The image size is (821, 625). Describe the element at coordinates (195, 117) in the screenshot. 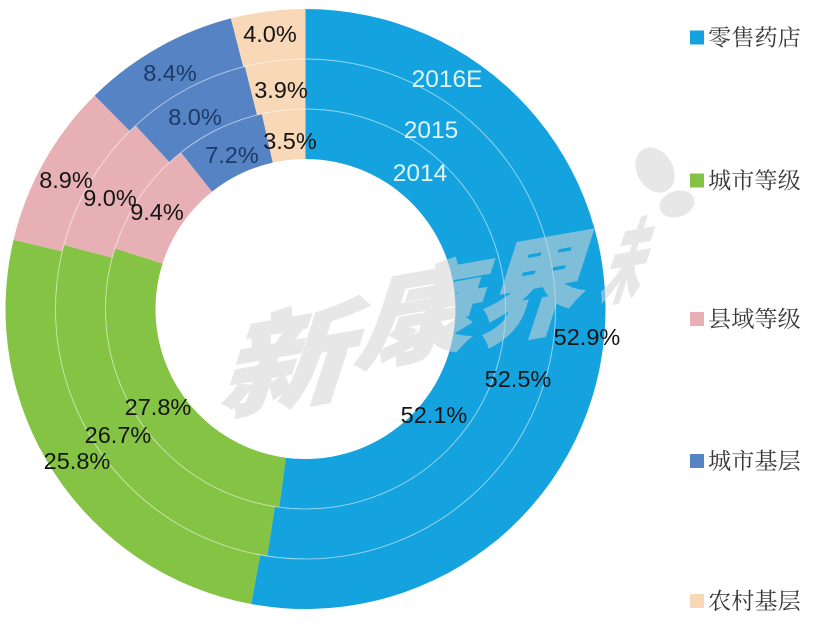

I see `svg-text: 8.0%` at that location.